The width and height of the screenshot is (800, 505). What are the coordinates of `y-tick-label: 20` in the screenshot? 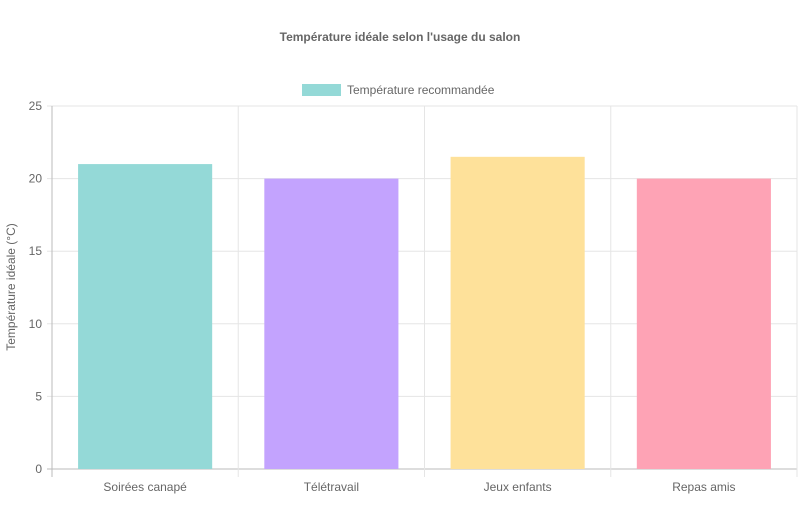 It's located at (36, 179).